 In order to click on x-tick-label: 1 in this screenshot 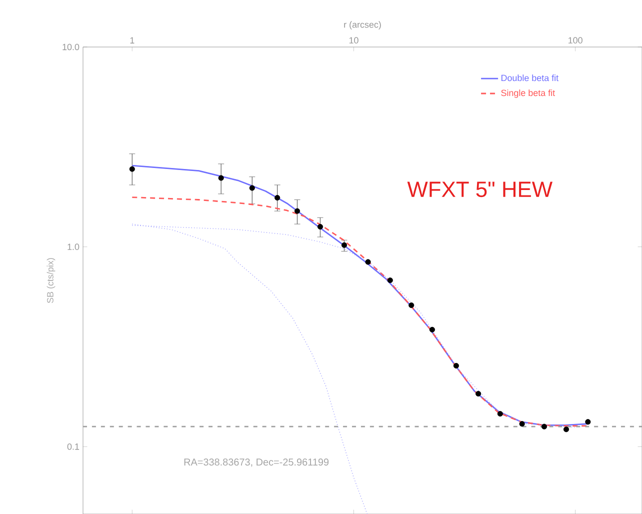, I will do `click(132, 40)`.